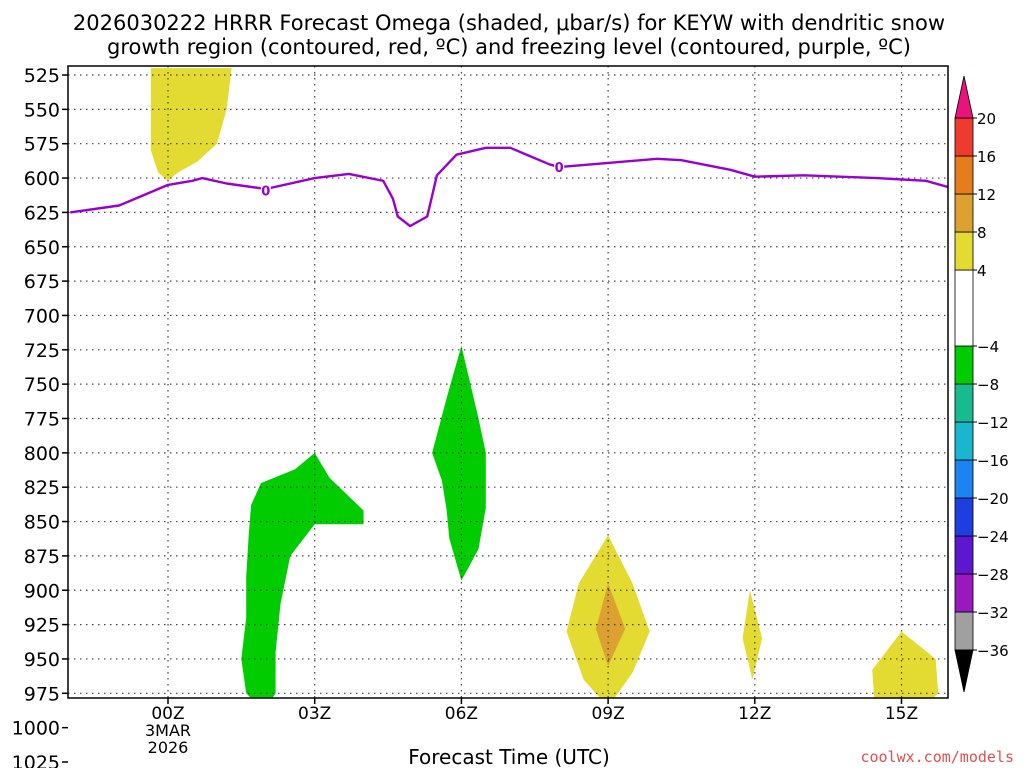 The image size is (1024, 768). What do you see at coordinates (42, 626) in the screenshot?
I see `y-tick-label-925: 925` at bounding box center [42, 626].